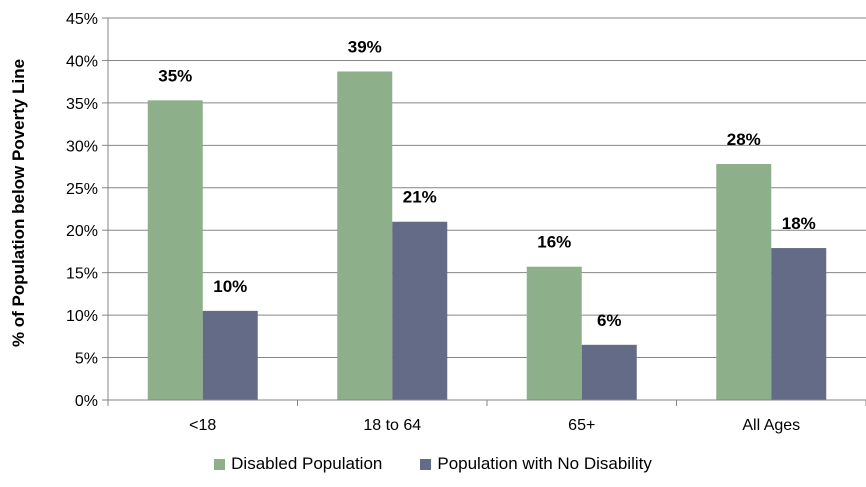  Describe the element at coordinates (230, 286) in the screenshot. I see `data-label: 10%` at that location.